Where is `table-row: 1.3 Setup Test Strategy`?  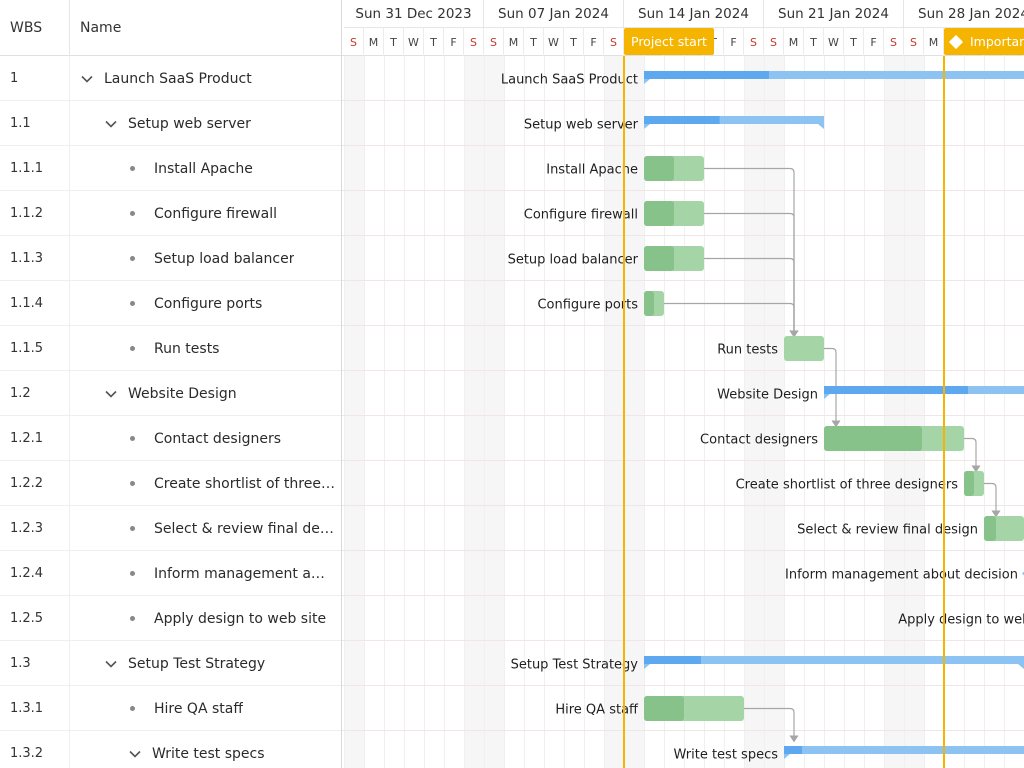 table-row: 1.3 Setup Test Strategy is located at coordinates (170, 663).